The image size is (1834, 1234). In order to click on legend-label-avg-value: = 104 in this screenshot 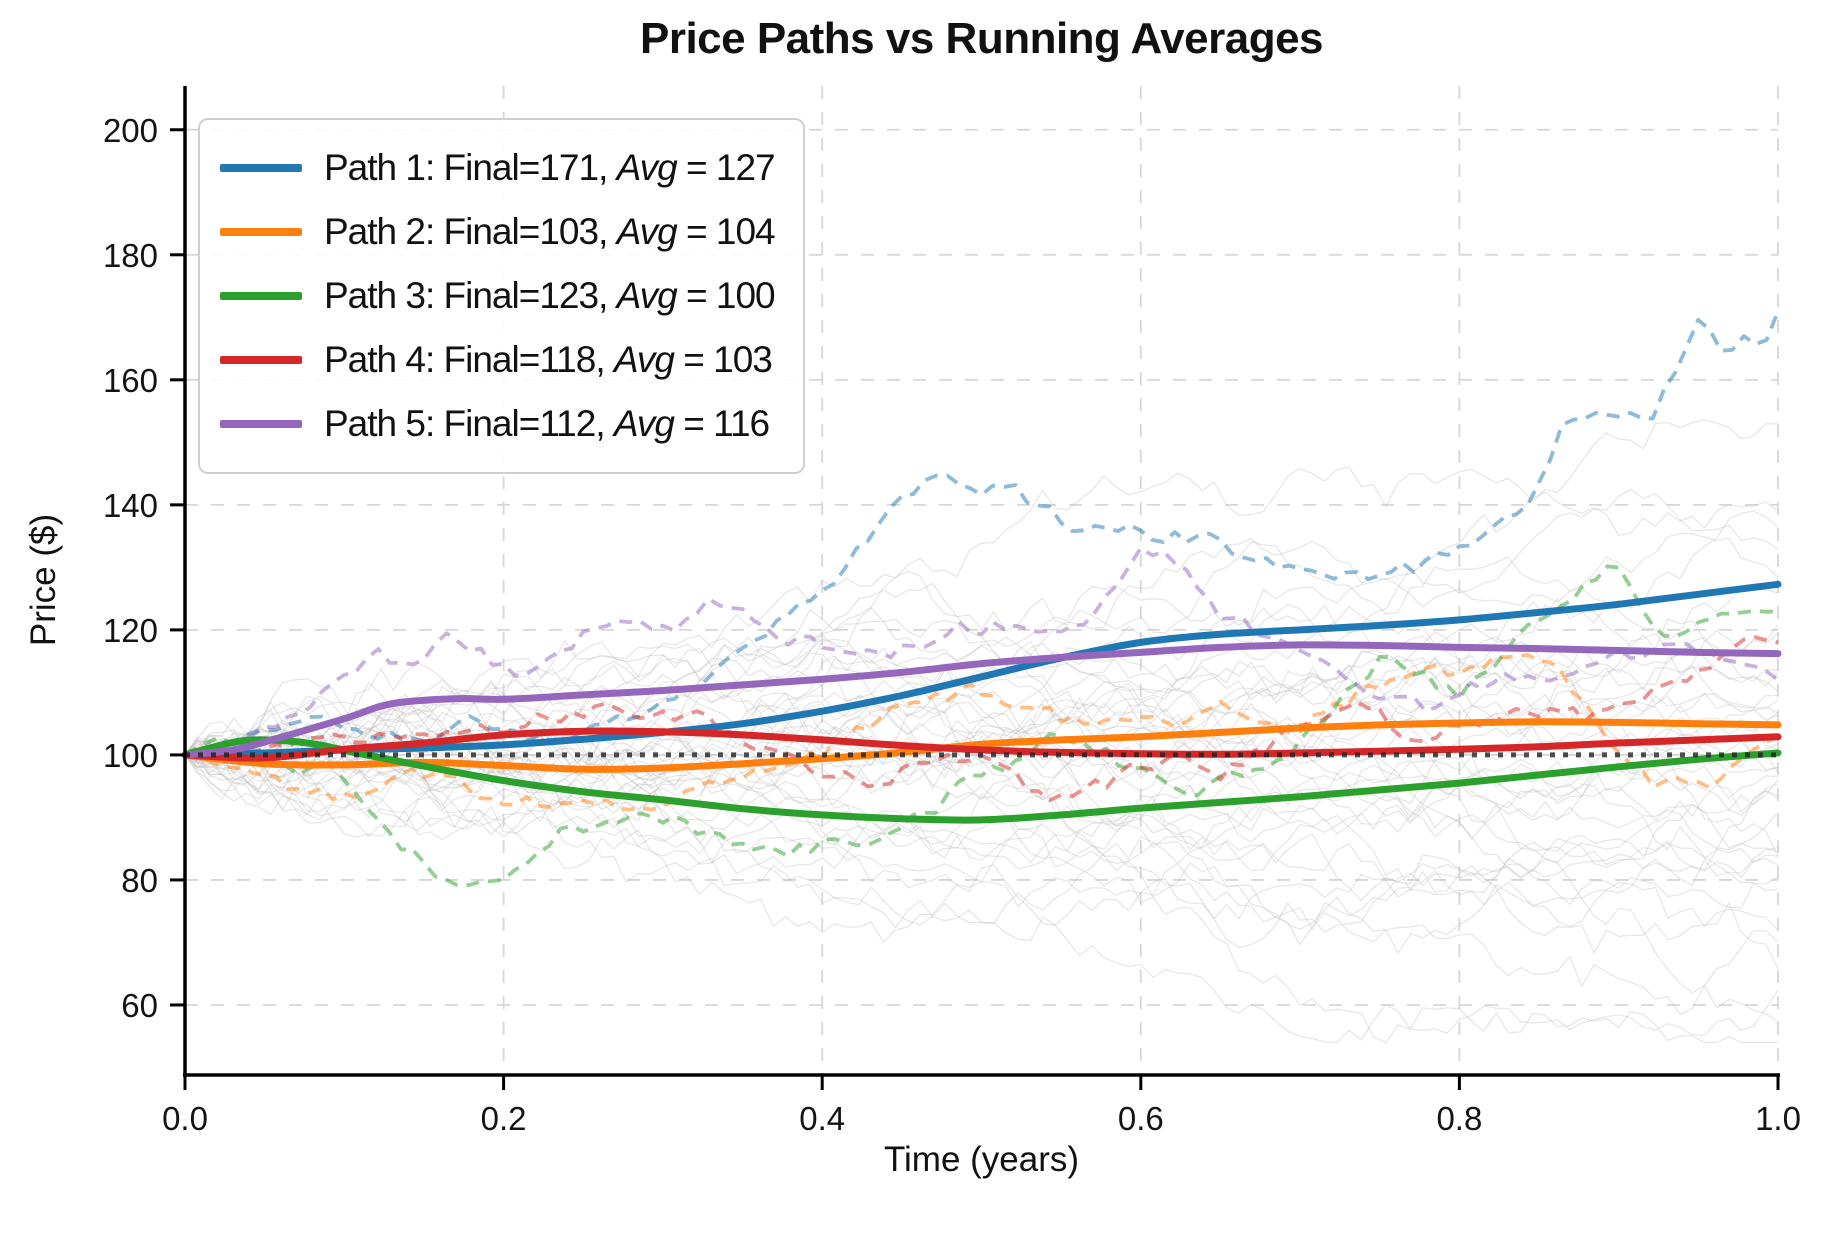, I will do `click(726, 231)`.